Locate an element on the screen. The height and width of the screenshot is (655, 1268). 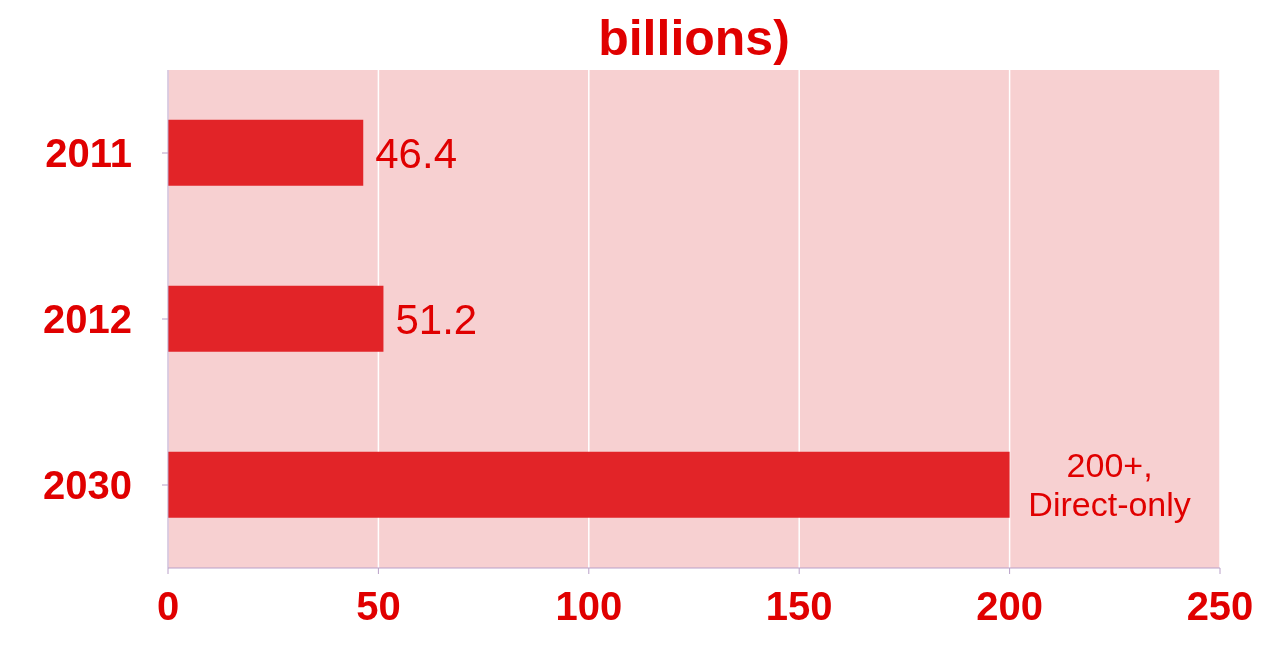
data-label: 51.2 is located at coordinates (436, 319).